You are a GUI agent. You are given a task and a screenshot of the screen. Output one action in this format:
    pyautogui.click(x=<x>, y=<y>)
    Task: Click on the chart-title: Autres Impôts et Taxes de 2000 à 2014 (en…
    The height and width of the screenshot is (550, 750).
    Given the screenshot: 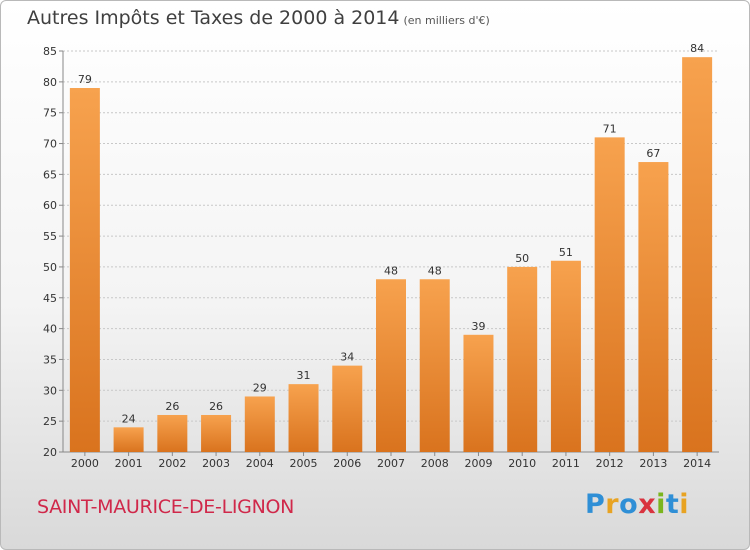 What is the action you would take?
    pyautogui.click(x=258, y=18)
    